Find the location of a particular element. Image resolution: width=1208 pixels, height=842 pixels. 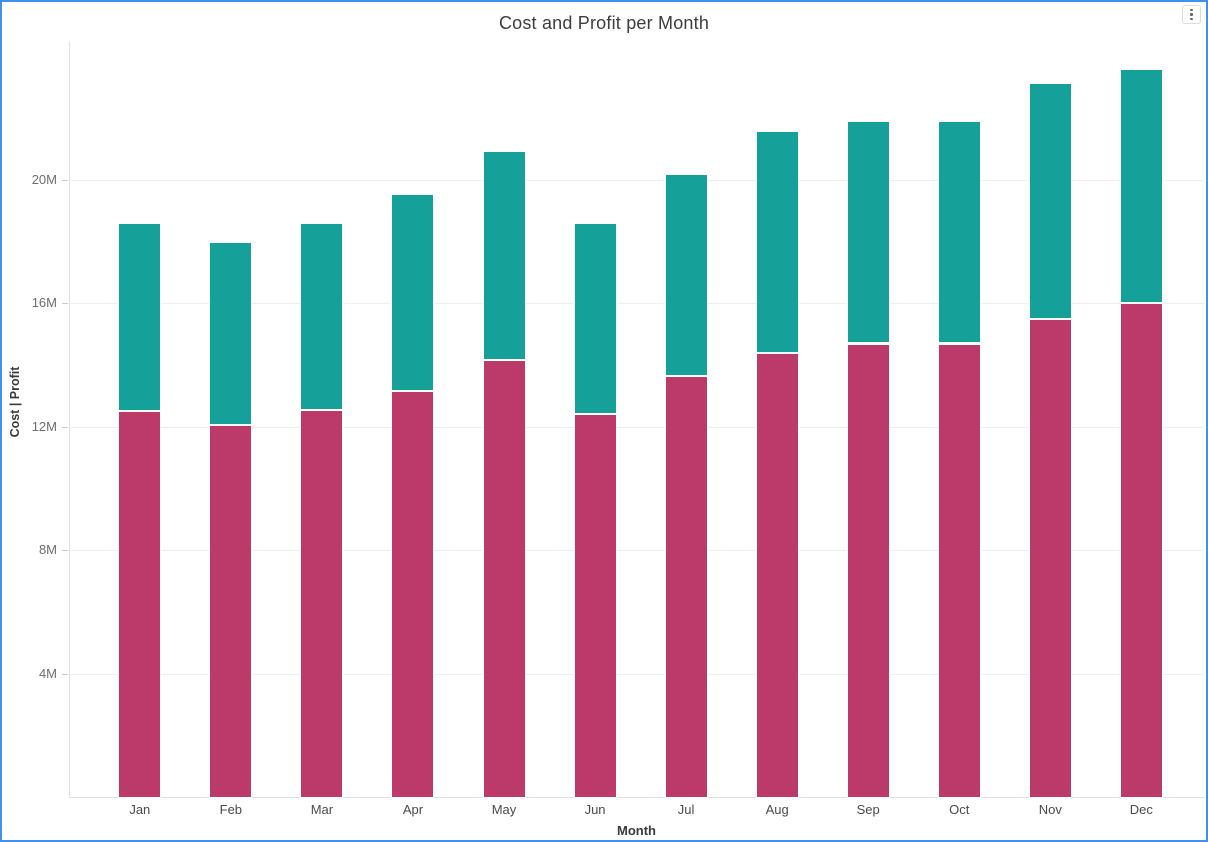

bar-segment-cost-may is located at coordinates (504, 579).